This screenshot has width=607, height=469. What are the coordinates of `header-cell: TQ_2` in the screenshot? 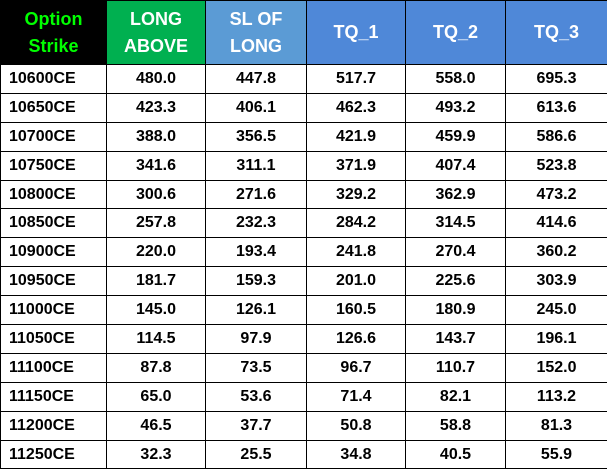 It's located at (455, 32).